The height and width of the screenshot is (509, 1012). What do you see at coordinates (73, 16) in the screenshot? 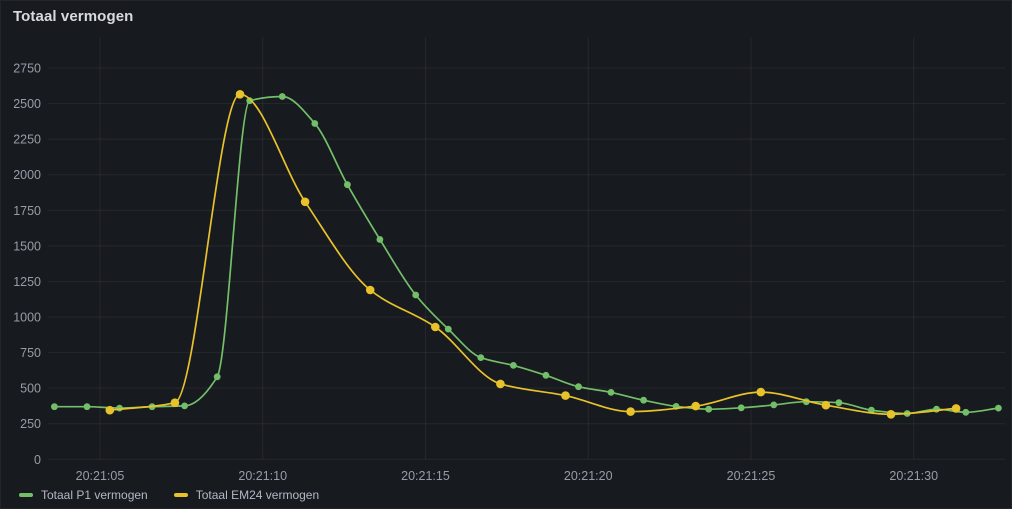
I see `panel-title: Totaal vermogen` at bounding box center [73, 16].